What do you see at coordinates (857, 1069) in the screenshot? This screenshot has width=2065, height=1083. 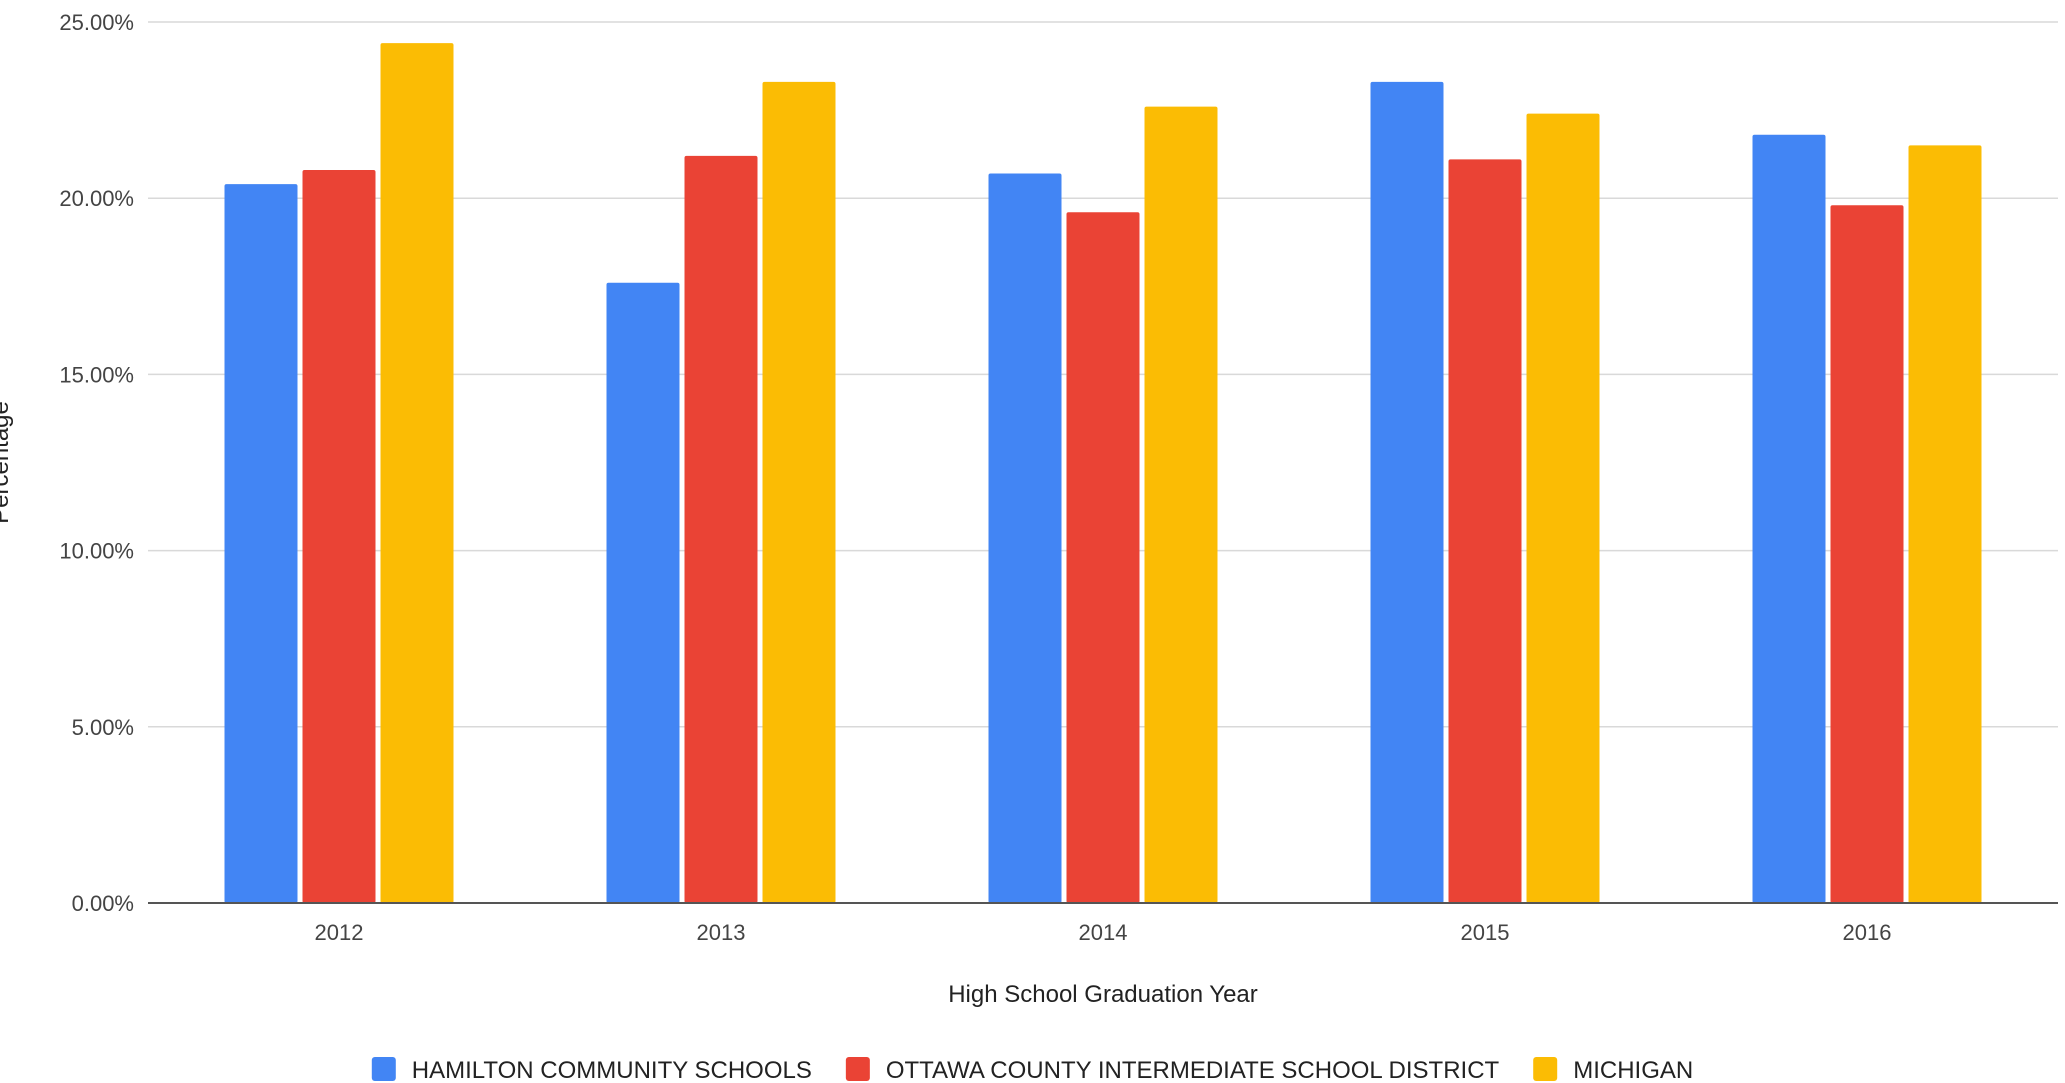 I see `legend-swatch-ottawa-county-intermediate-school-district` at bounding box center [857, 1069].